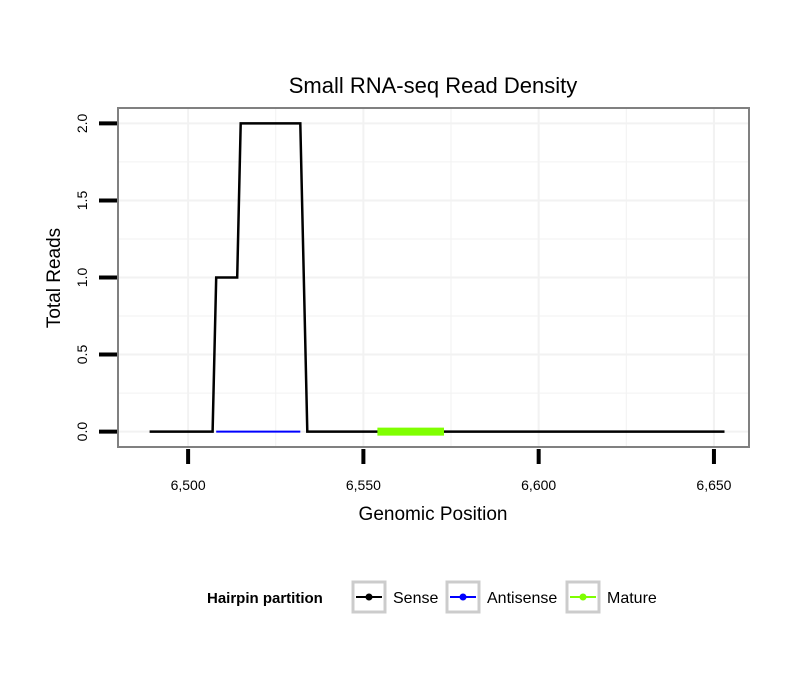 The height and width of the screenshot is (690, 810). Describe the element at coordinates (433, 85) in the screenshot. I see `chart-title: Small RNA-seq Read Density` at that location.